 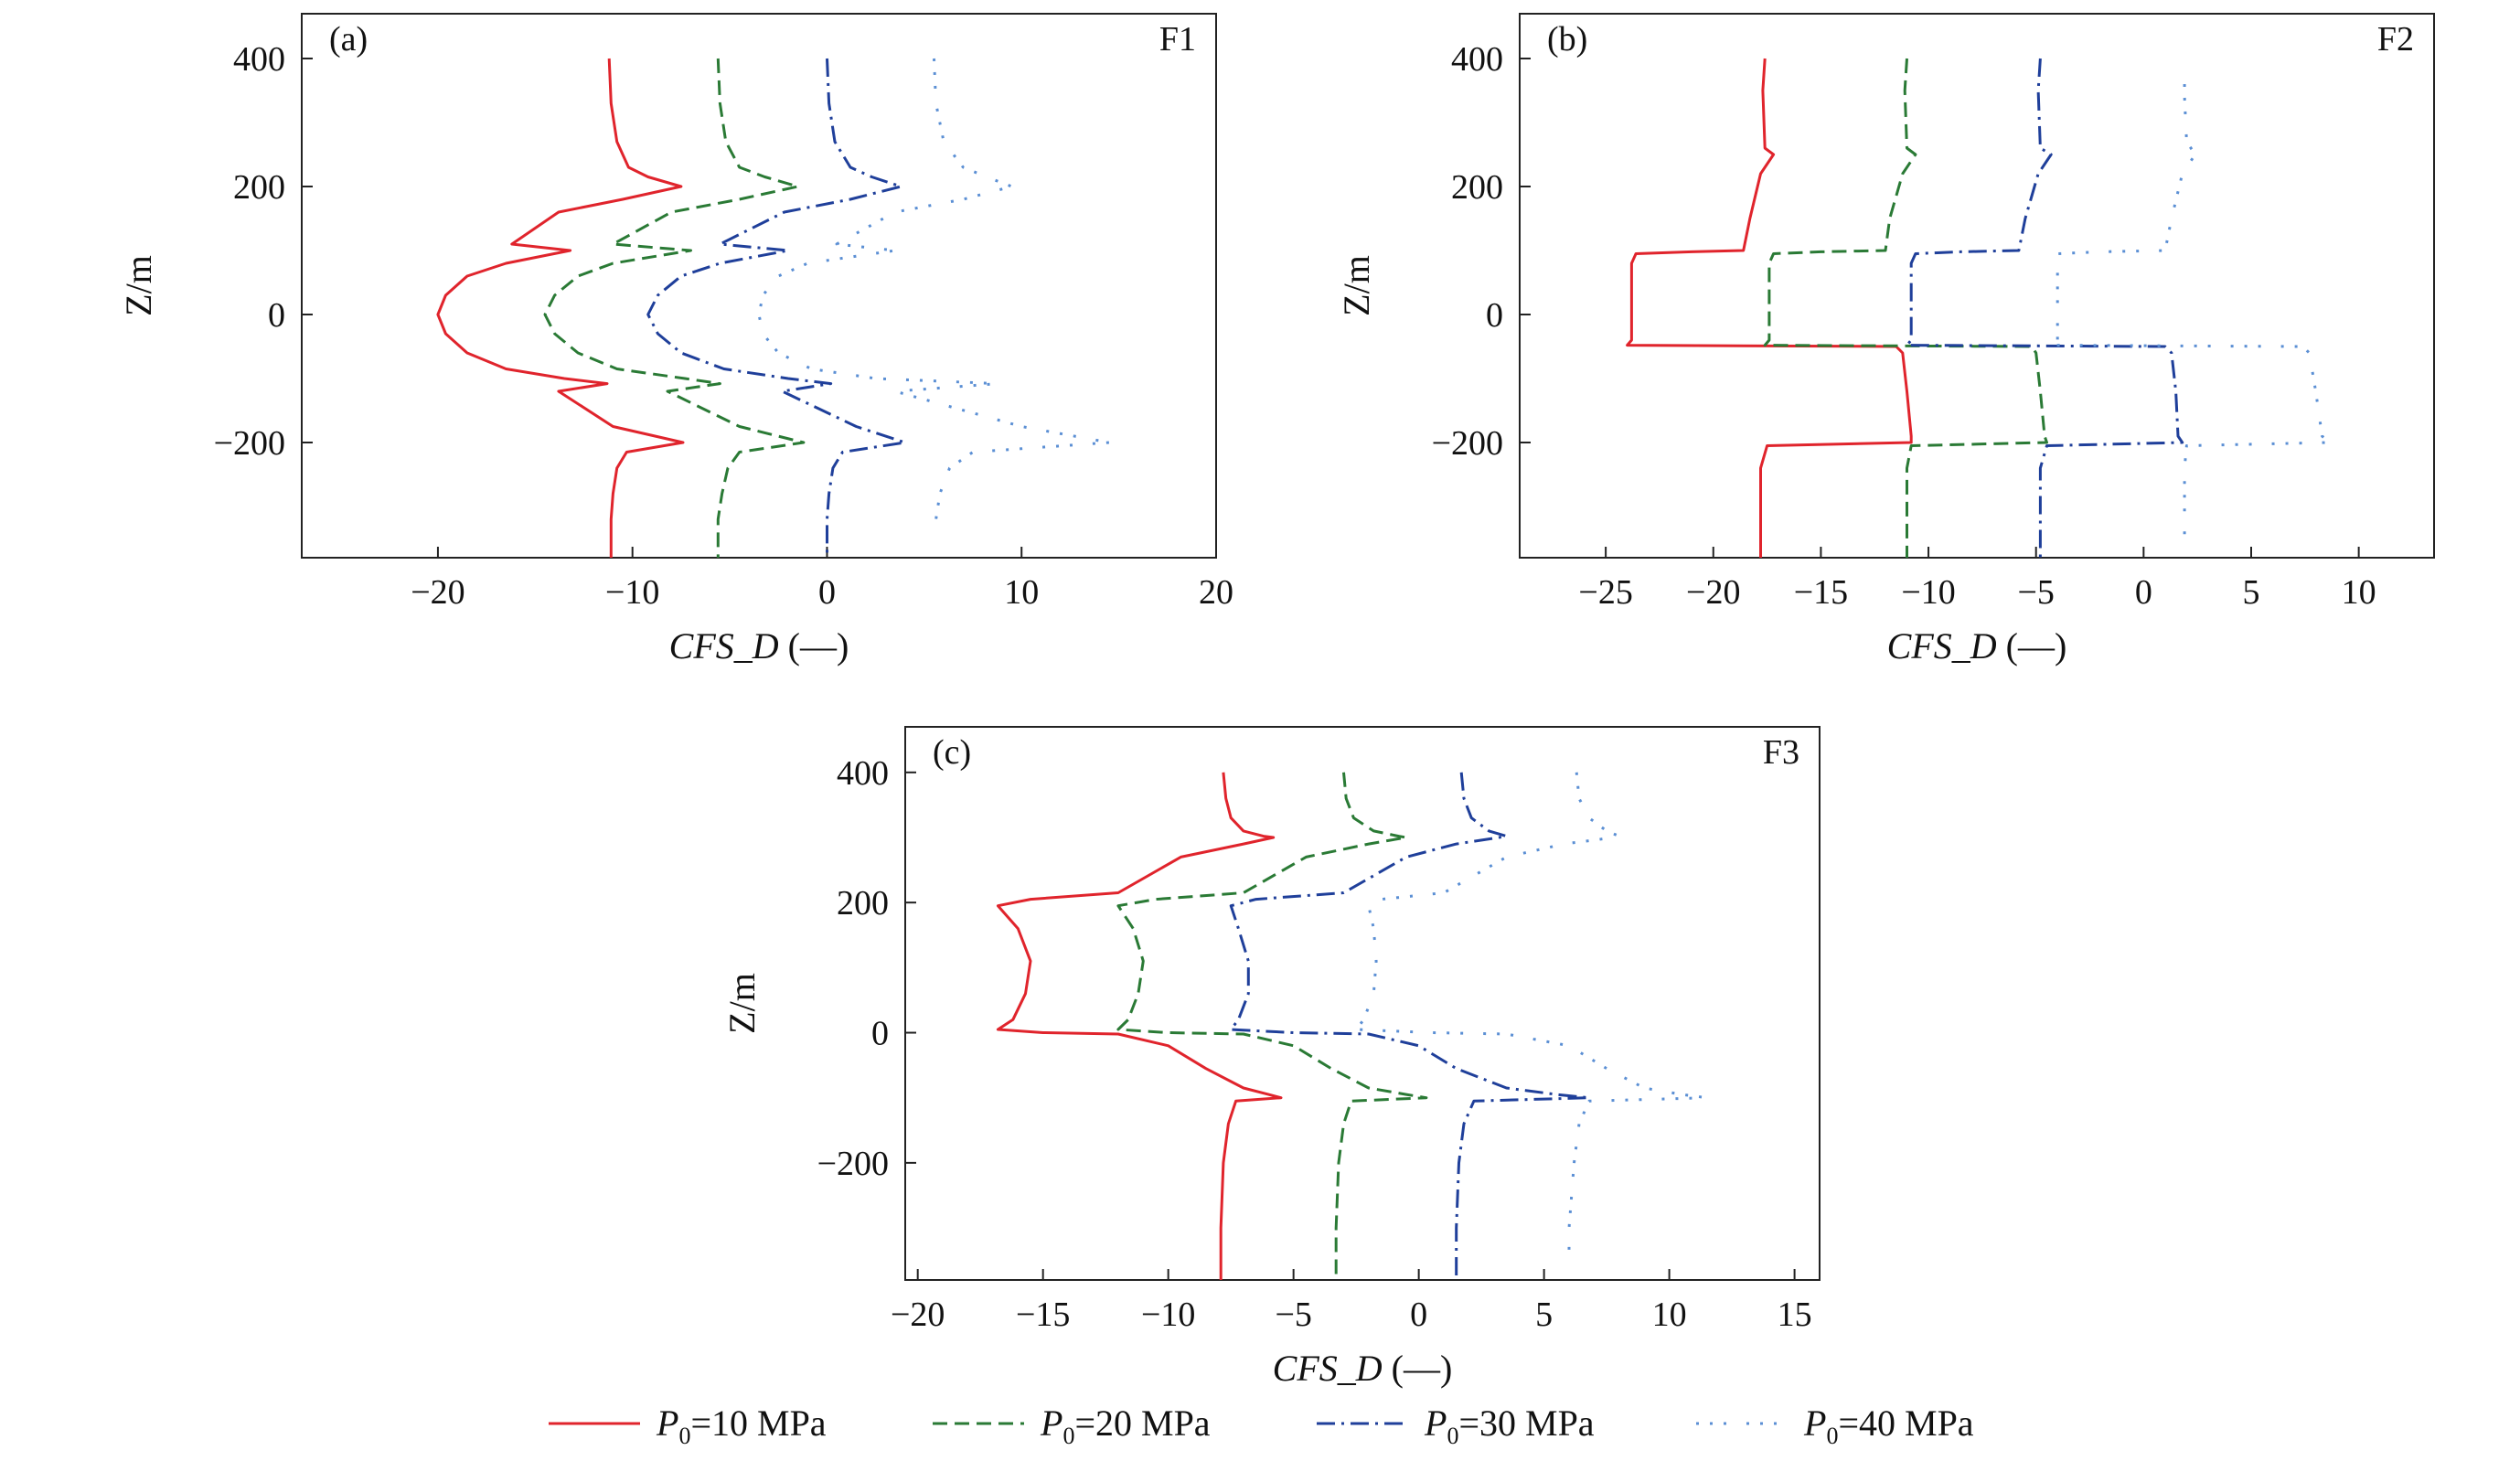 I want to click on legend-item: P0=30 MPa, so click(x=1456, y=1425).